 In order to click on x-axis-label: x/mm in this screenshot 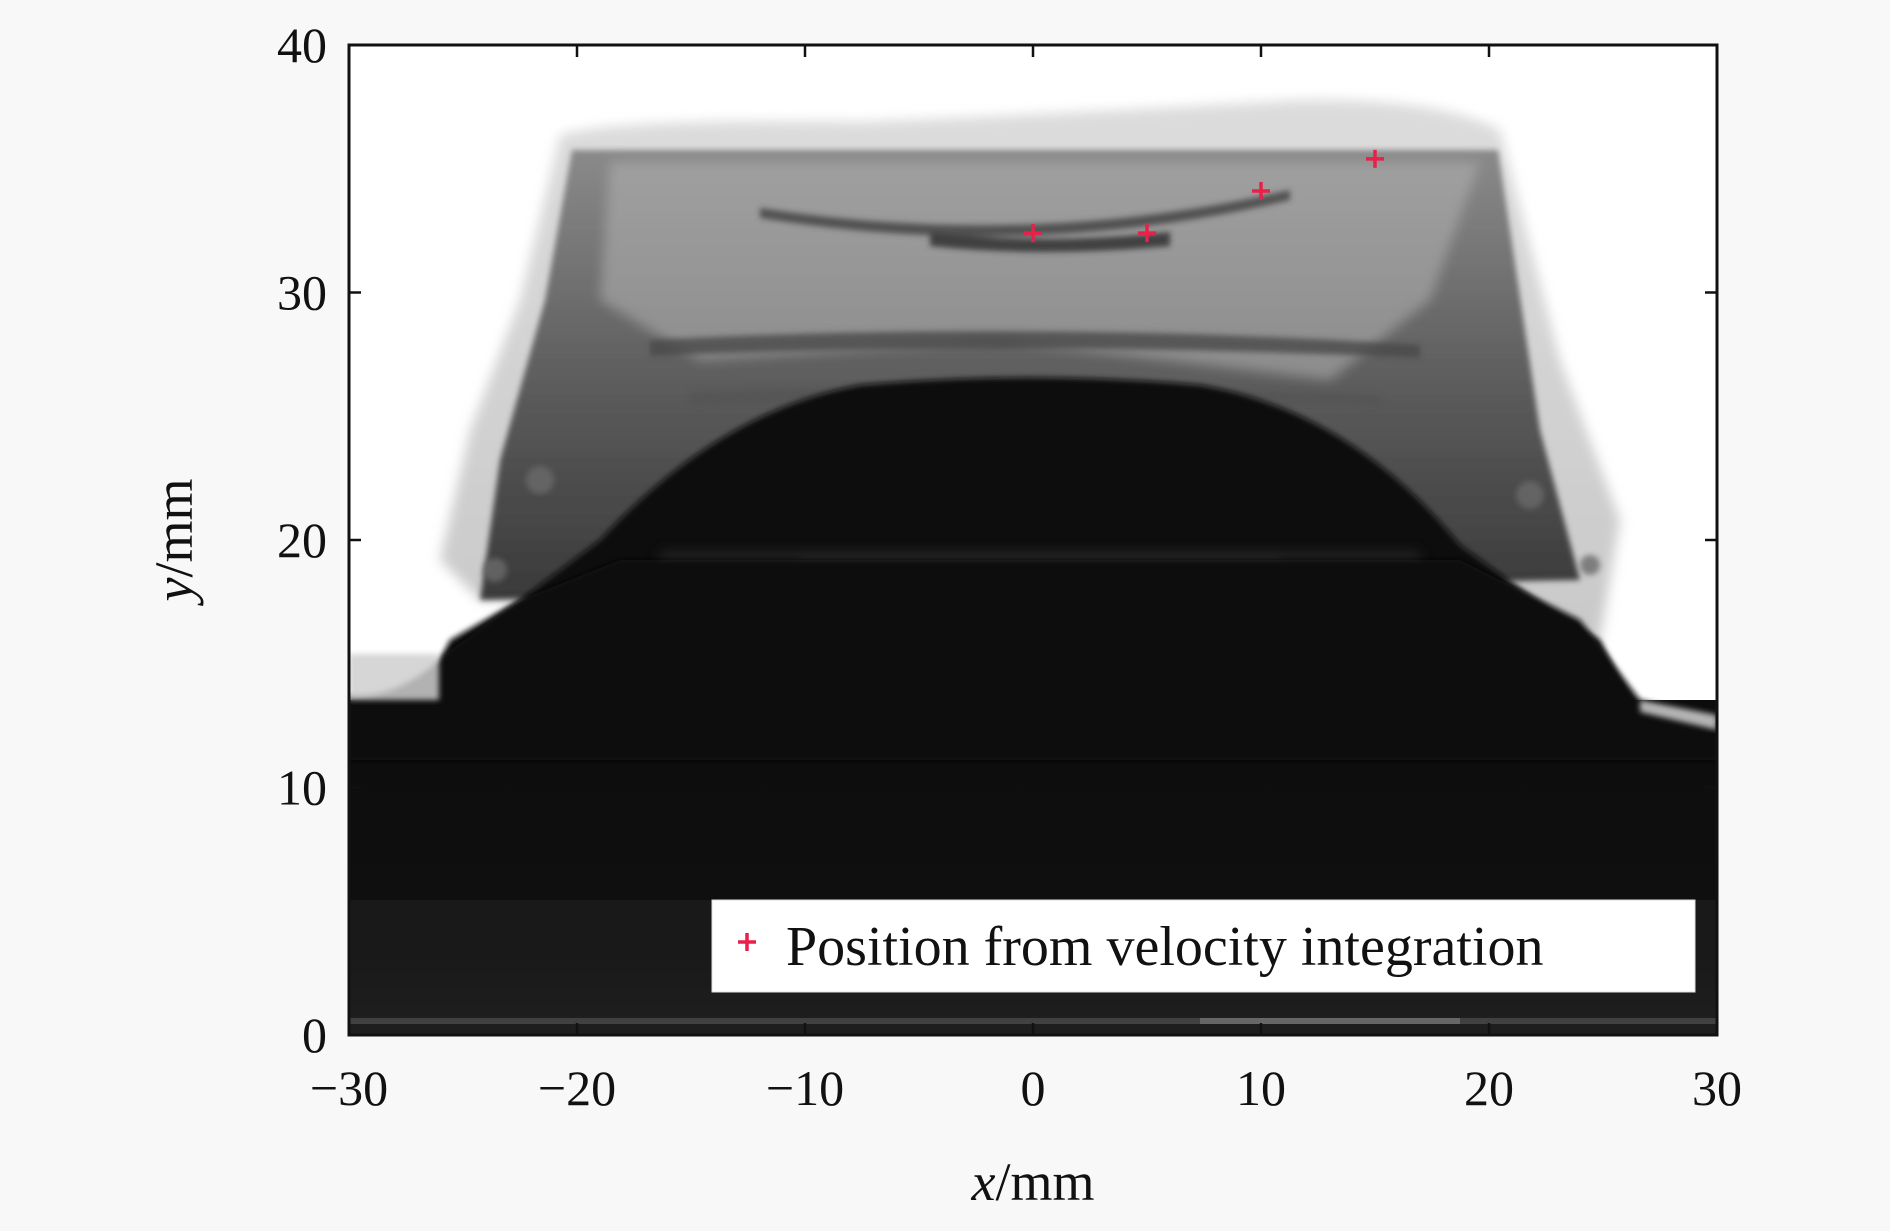, I will do `click(1033, 1182)`.